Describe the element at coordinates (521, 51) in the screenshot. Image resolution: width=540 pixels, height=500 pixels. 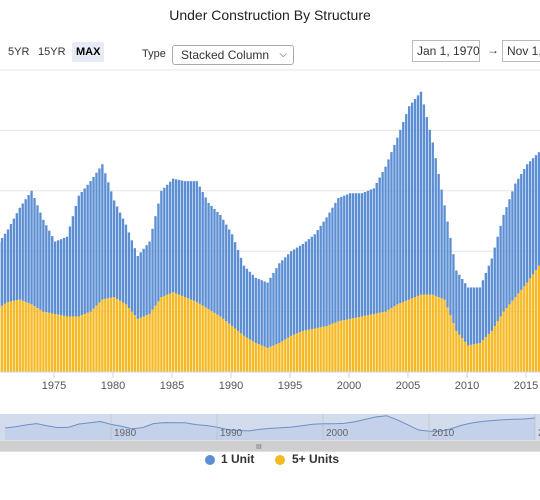
I see `date-to-input: Nov 1, 2020` at that location.